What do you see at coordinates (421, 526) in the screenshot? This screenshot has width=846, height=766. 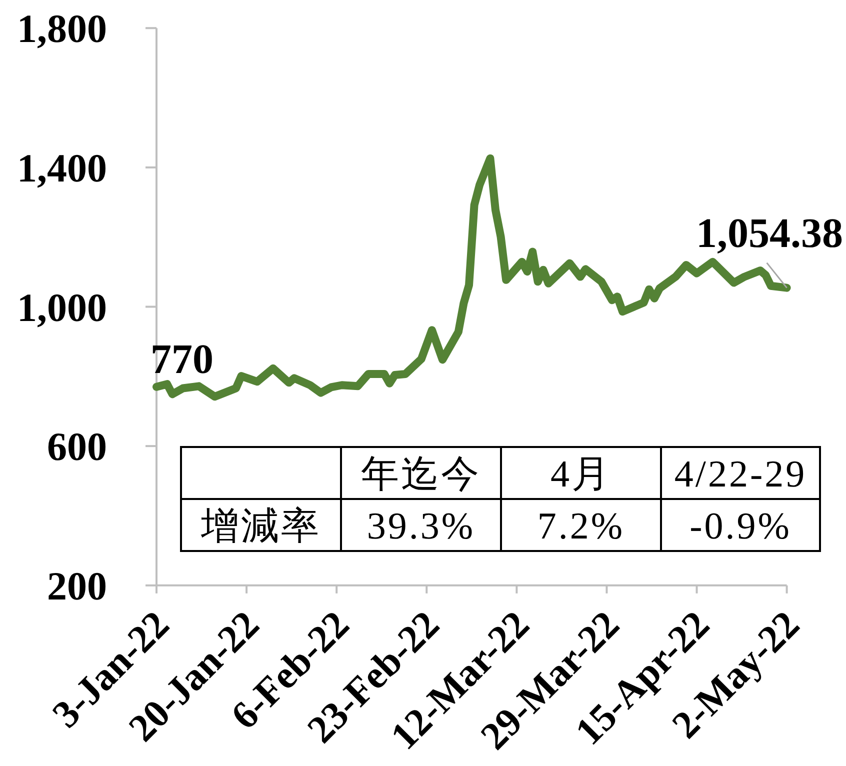 I see `annotation: 39.3%` at bounding box center [421, 526].